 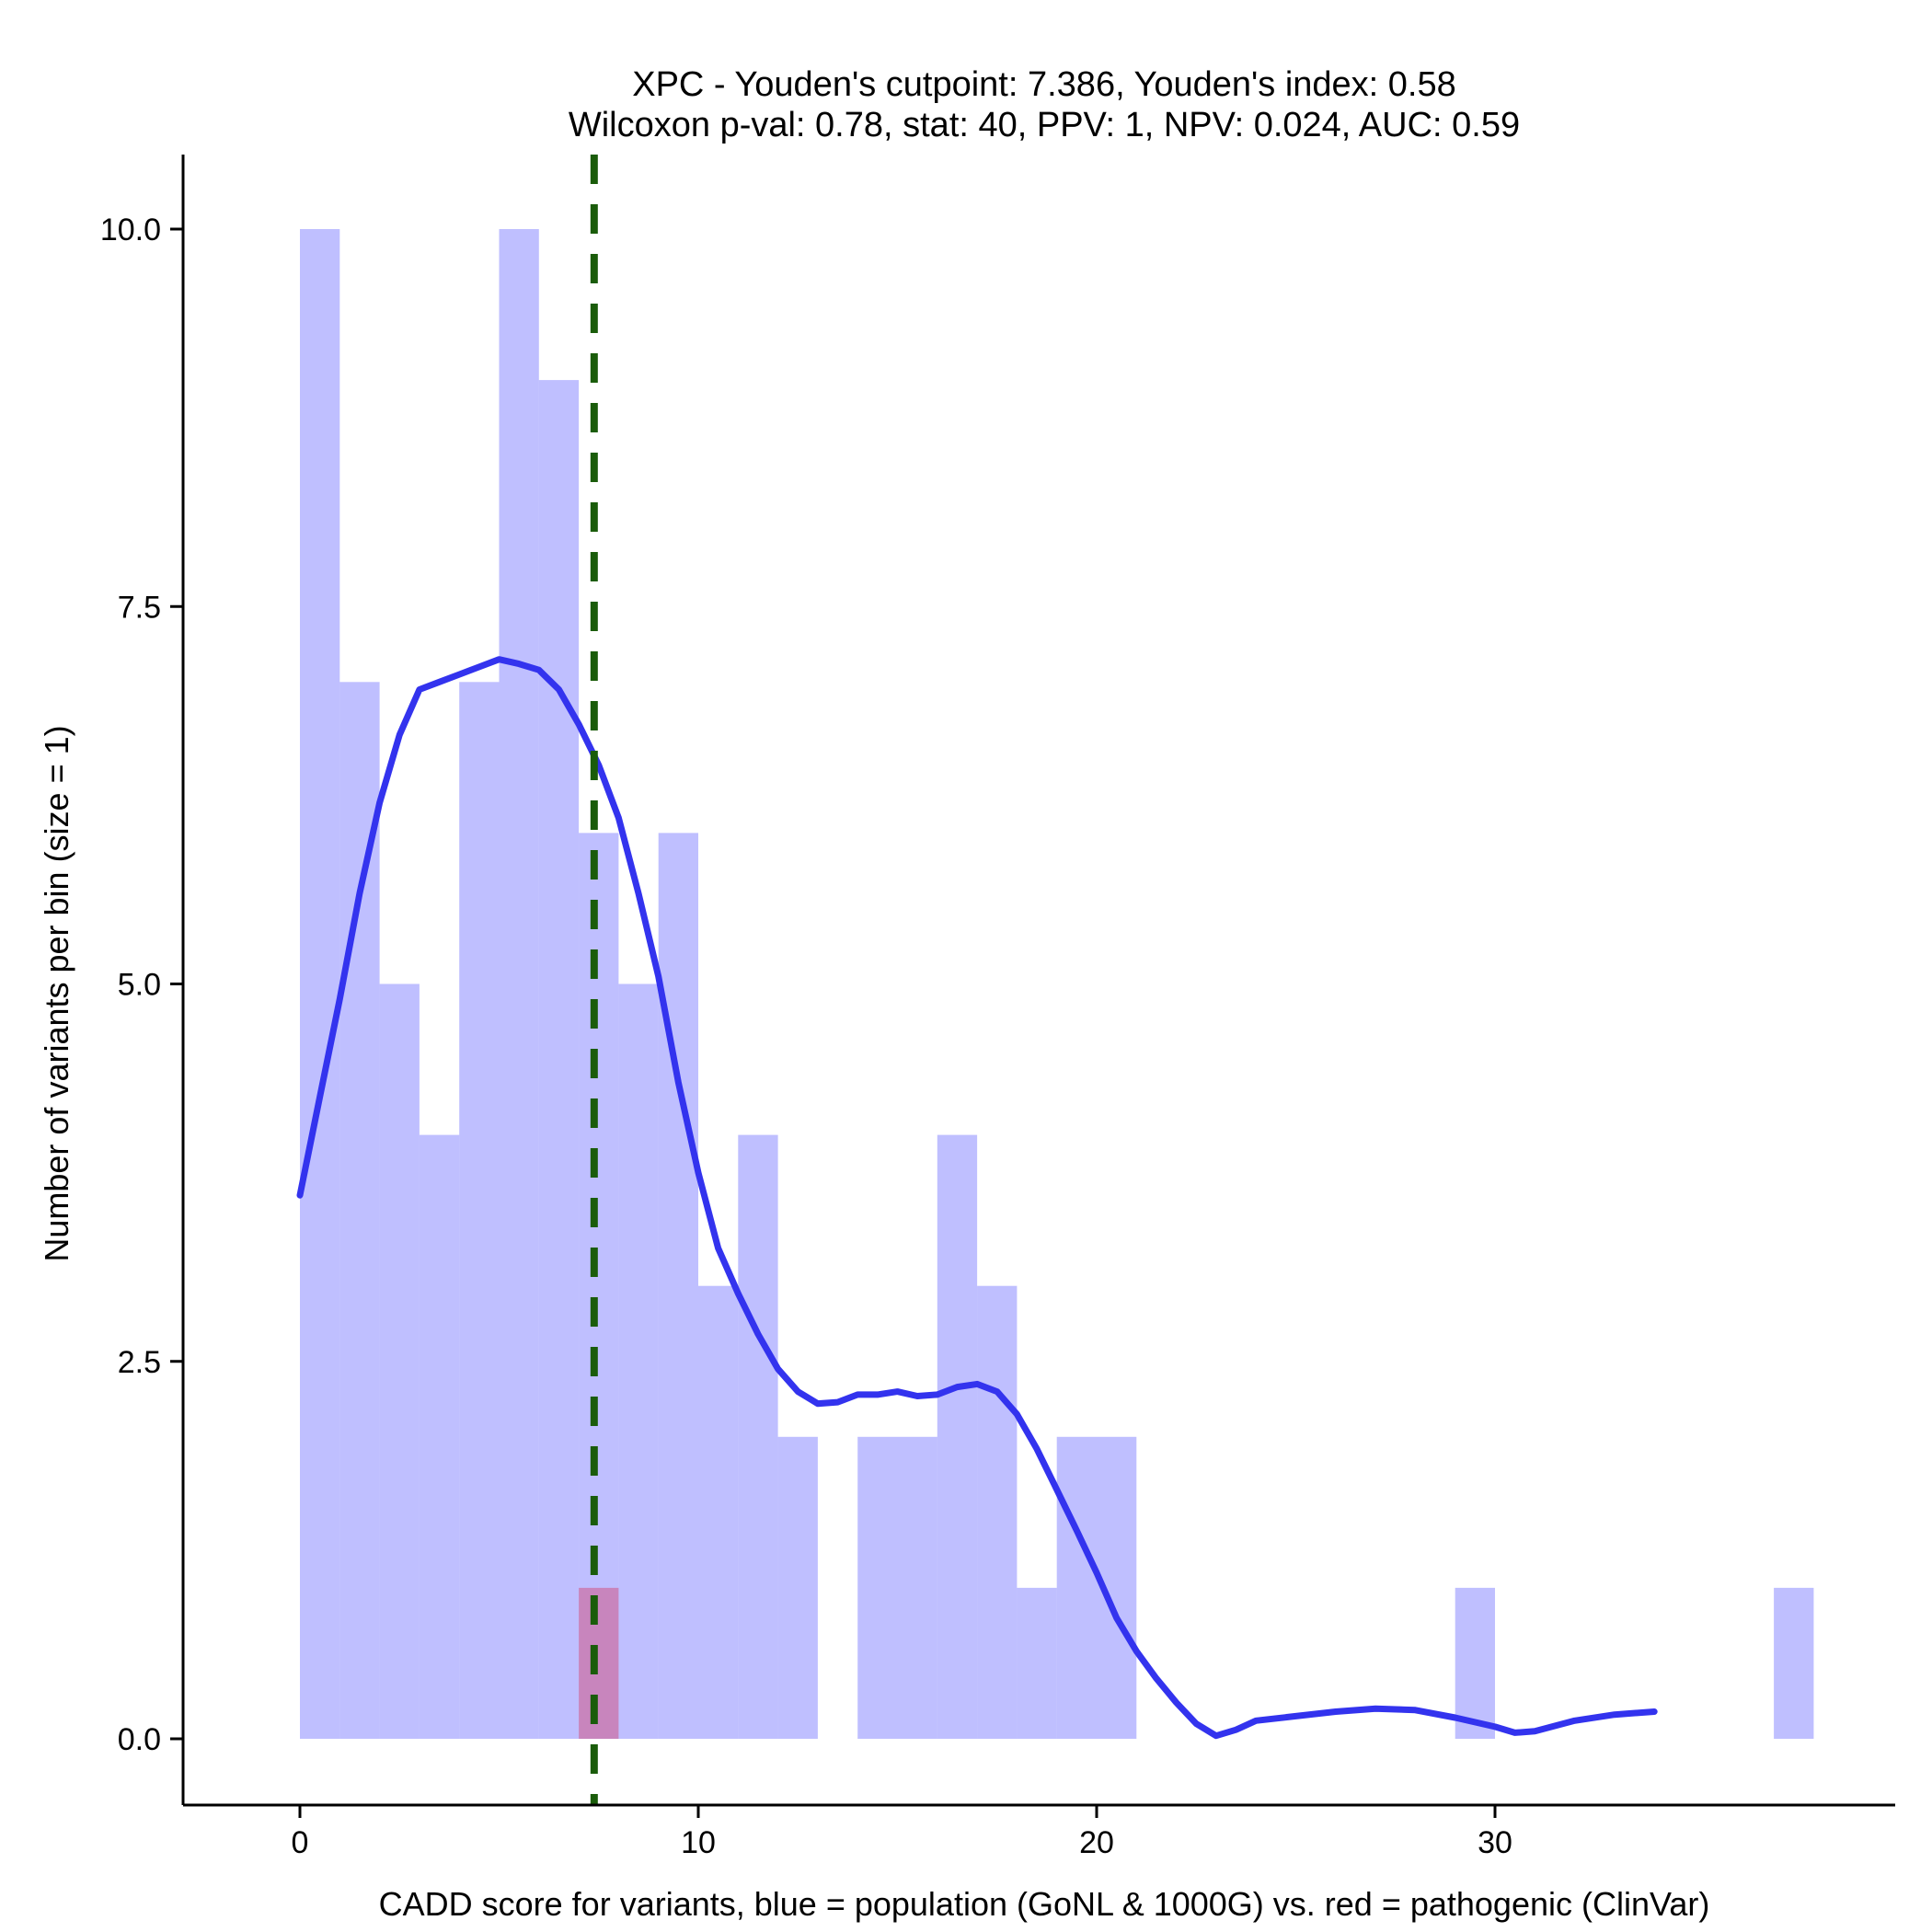 I want to click on y-tick-label-2.5: 2.5, so click(x=139, y=1362).